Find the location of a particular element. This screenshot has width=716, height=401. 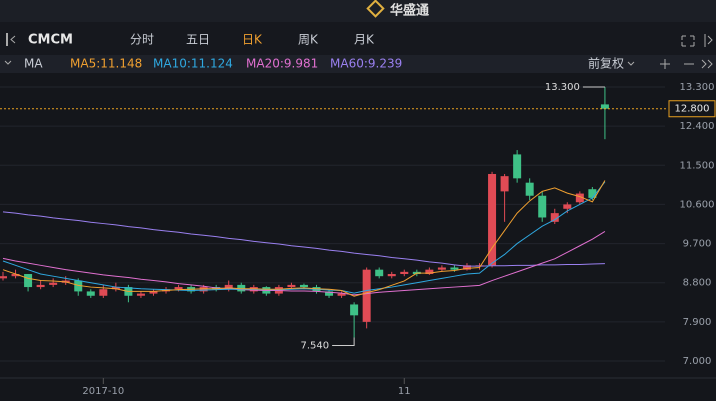

tab: 日K is located at coordinates (252, 40).